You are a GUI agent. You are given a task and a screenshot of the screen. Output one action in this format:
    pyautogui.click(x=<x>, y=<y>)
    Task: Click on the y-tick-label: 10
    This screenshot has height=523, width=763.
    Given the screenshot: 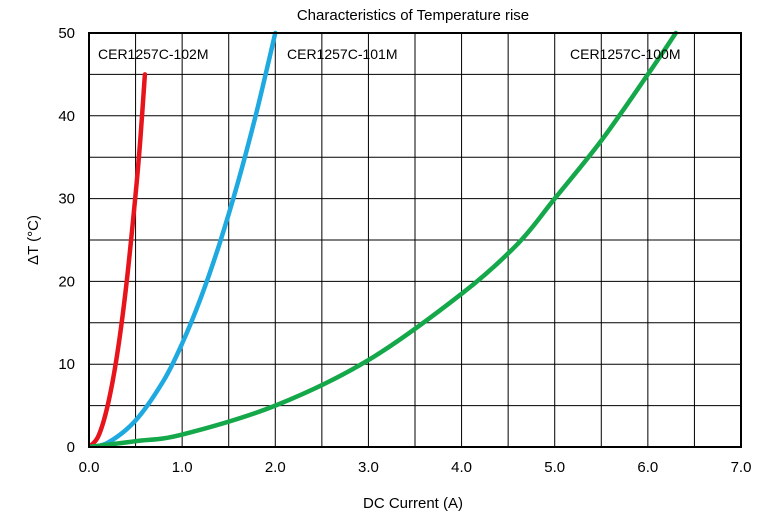 What is the action you would take?
    pyautogui.click(x=66, y=364)
    